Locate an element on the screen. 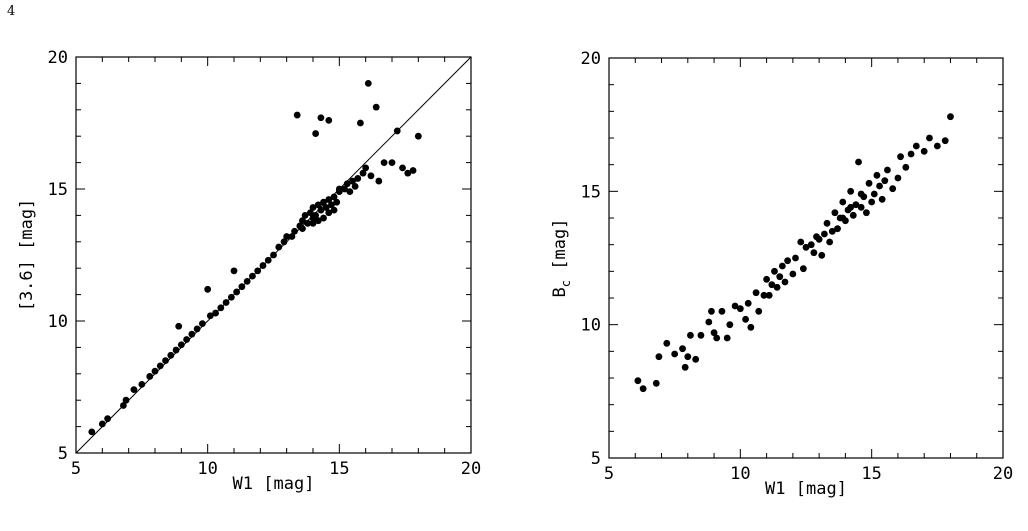 Image resolution: width=1028 pixels, height=531 pixels. y-axis-label: Bc [mag] is located at coordinates (561, 258).